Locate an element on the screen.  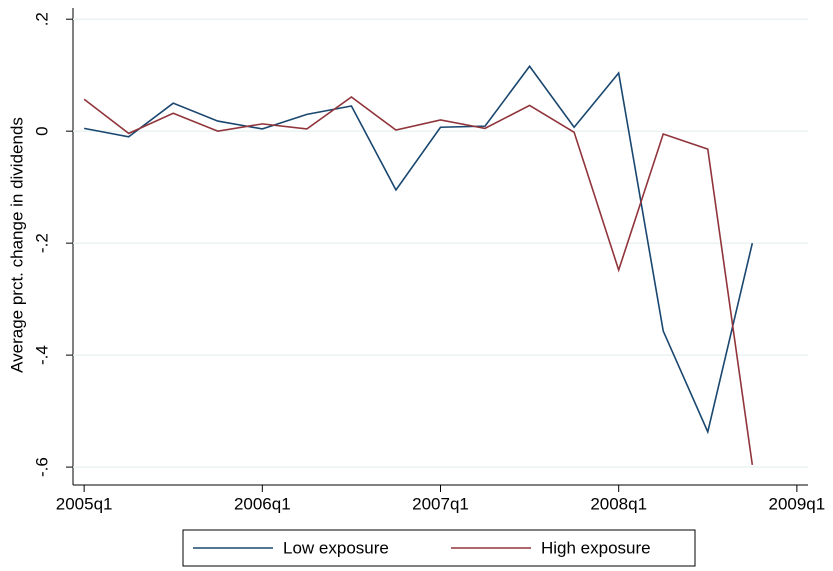
x-tick-label: 2009q1 is located at coordinates (796, 503).